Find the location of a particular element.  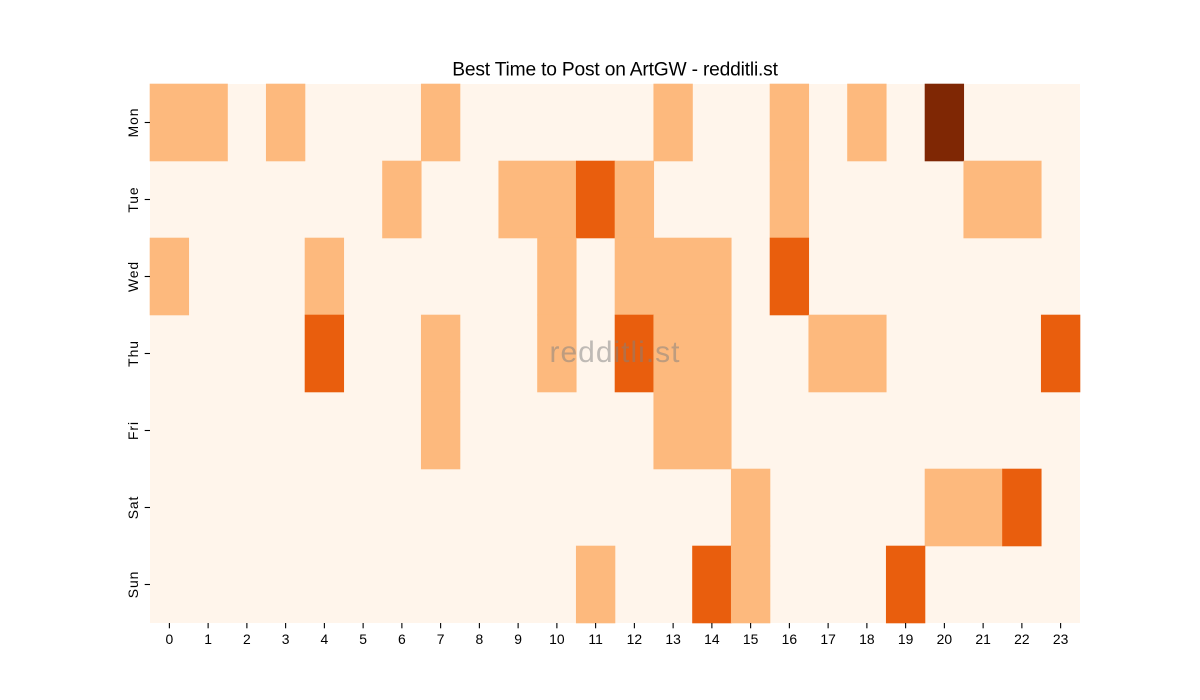

svg-text: 13 is located at coordinates (673, 639).